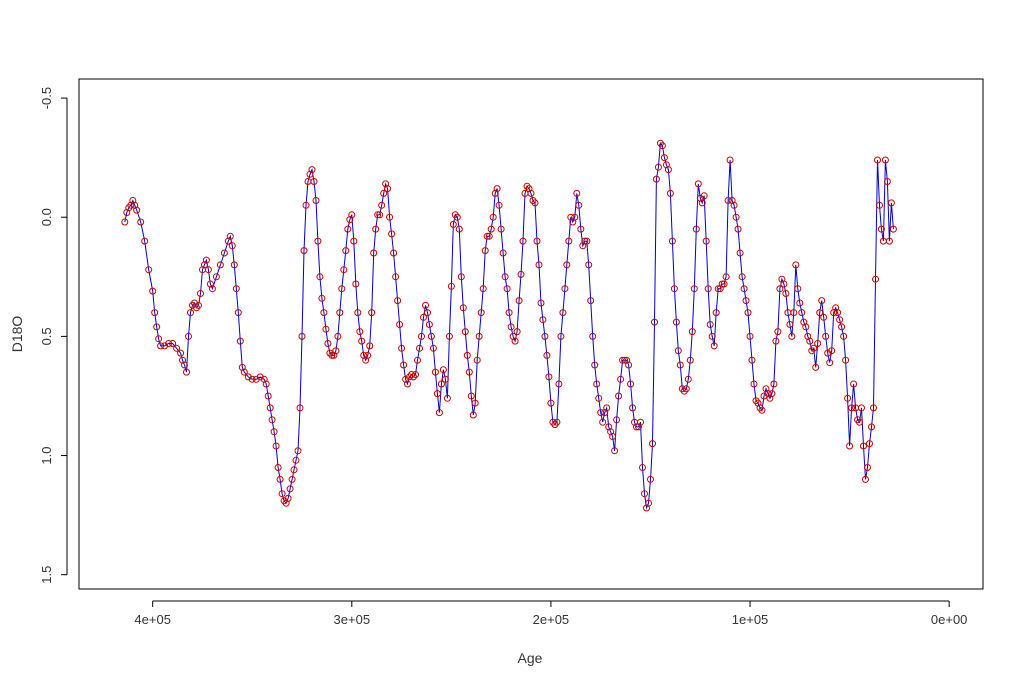 This screenshot has width=1024, height=687. I want to click on y-tick-label: 0.5, so click(46, 336).